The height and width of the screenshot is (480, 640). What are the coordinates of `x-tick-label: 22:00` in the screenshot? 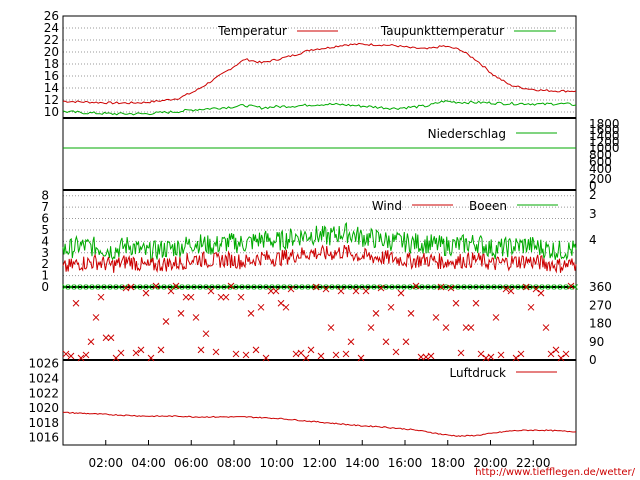 It's located at (533, 463).